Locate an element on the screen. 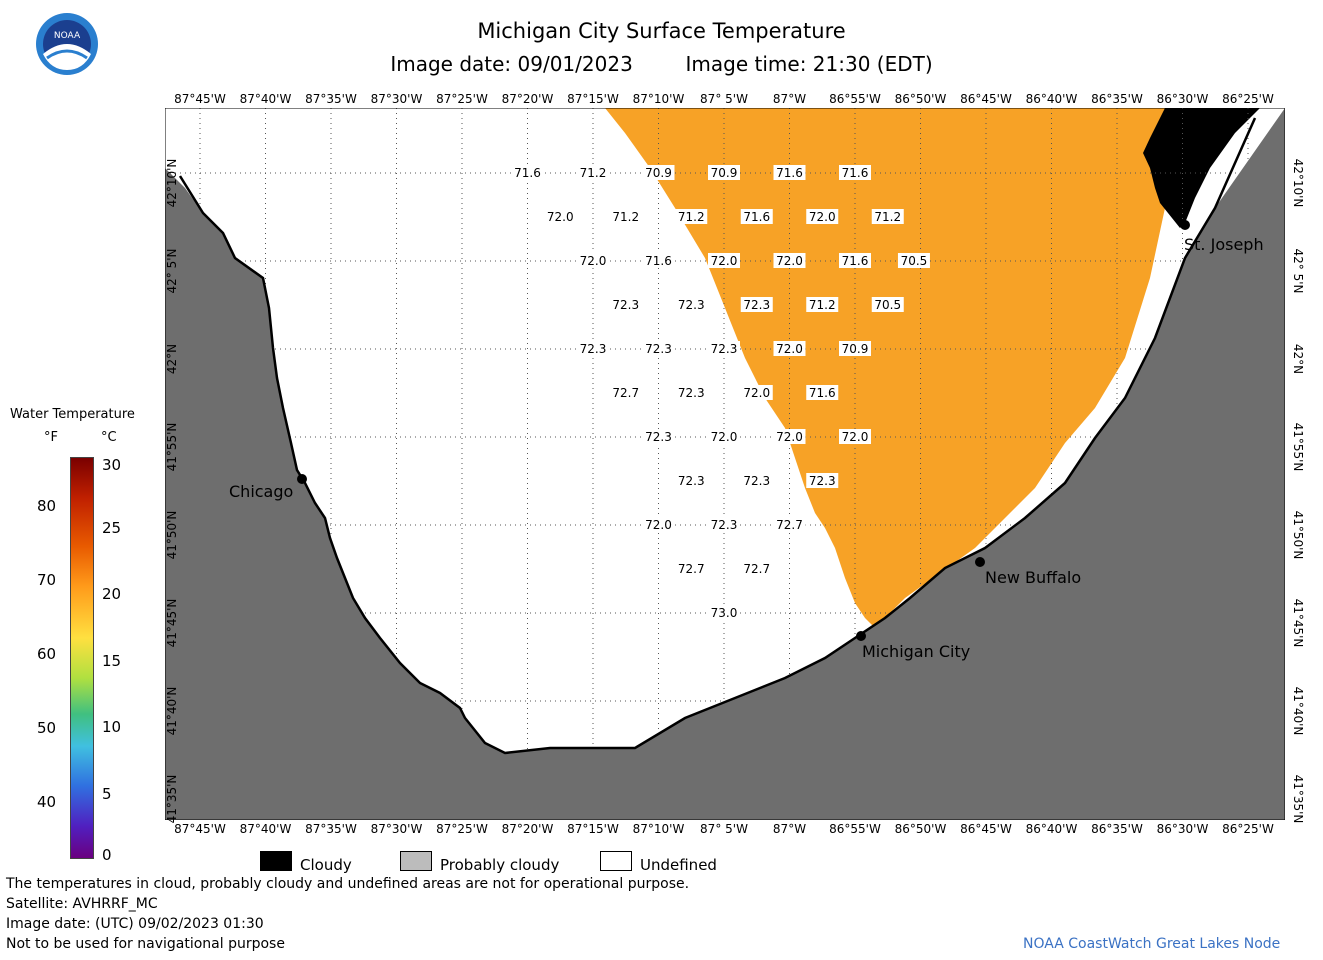 Image resolution: width=1323 pixels, height=960 pixels. colorbar-tick-c: 15 is located at coordinates (112, 661).